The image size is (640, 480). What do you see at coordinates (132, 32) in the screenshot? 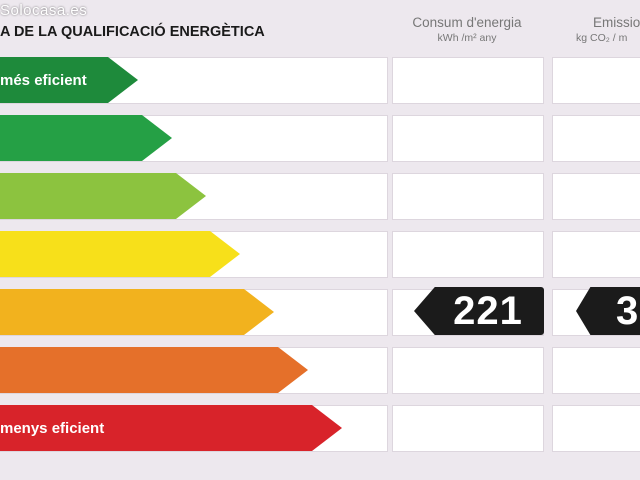
I see `rating-title: A DE LA QUALIFICACIÓ ENERGÈTICA` at bounding box center [132, 32].